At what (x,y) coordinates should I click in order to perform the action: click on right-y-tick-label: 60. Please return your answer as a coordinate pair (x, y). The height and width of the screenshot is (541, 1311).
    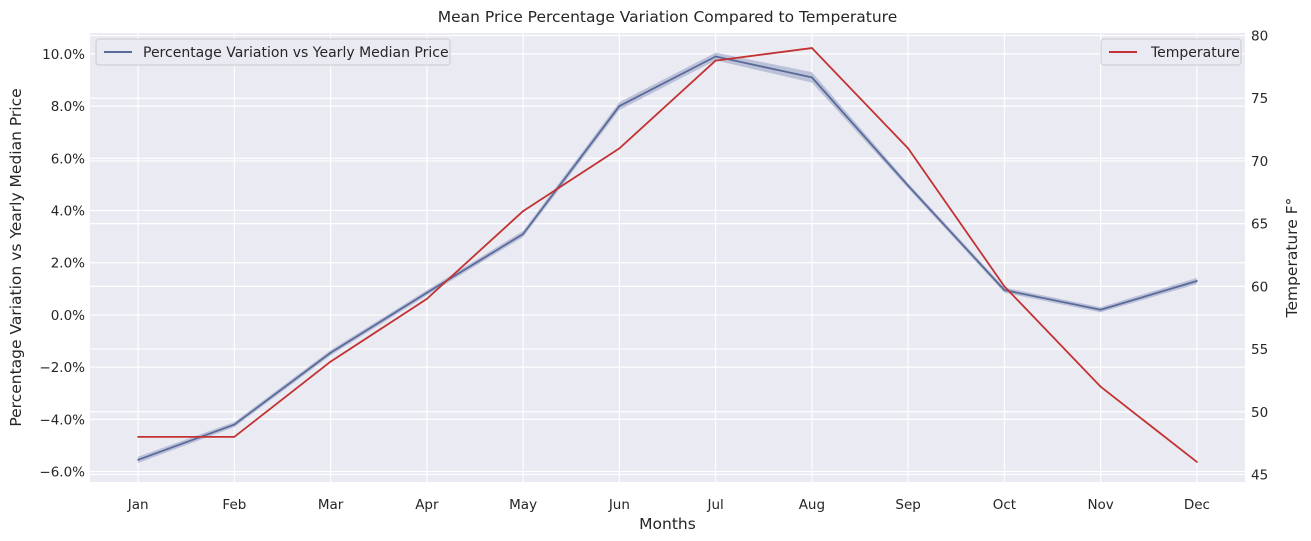
    Looking at the image, I should click on (1259, 287).